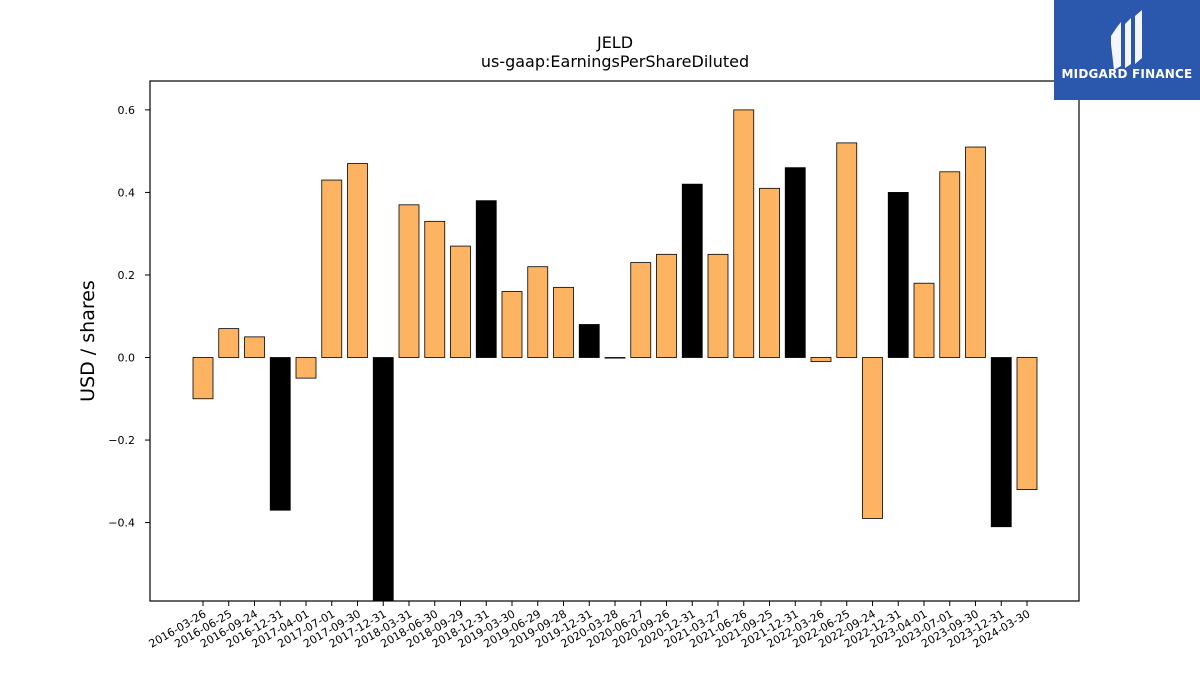 The height and width of the screenshot is (675, 1200). Describe the element at coordinates (127, 192) in the screenshot. I see `y-tick-label: 0.4` at that location.